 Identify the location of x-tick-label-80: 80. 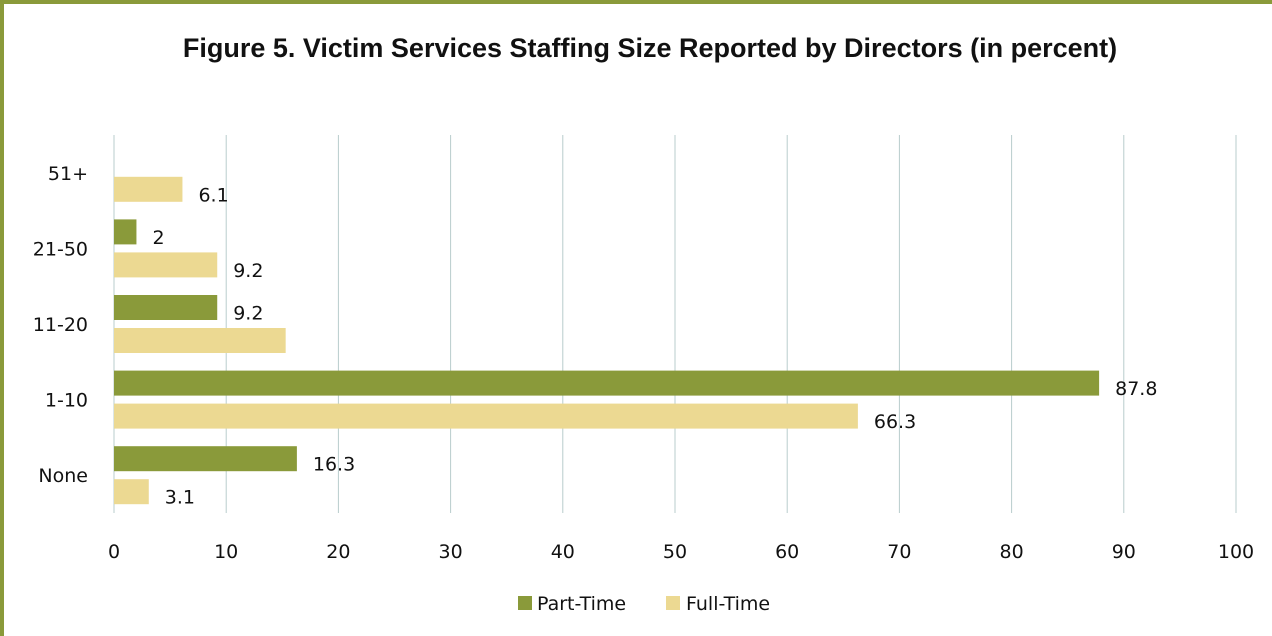
(1012, 552).